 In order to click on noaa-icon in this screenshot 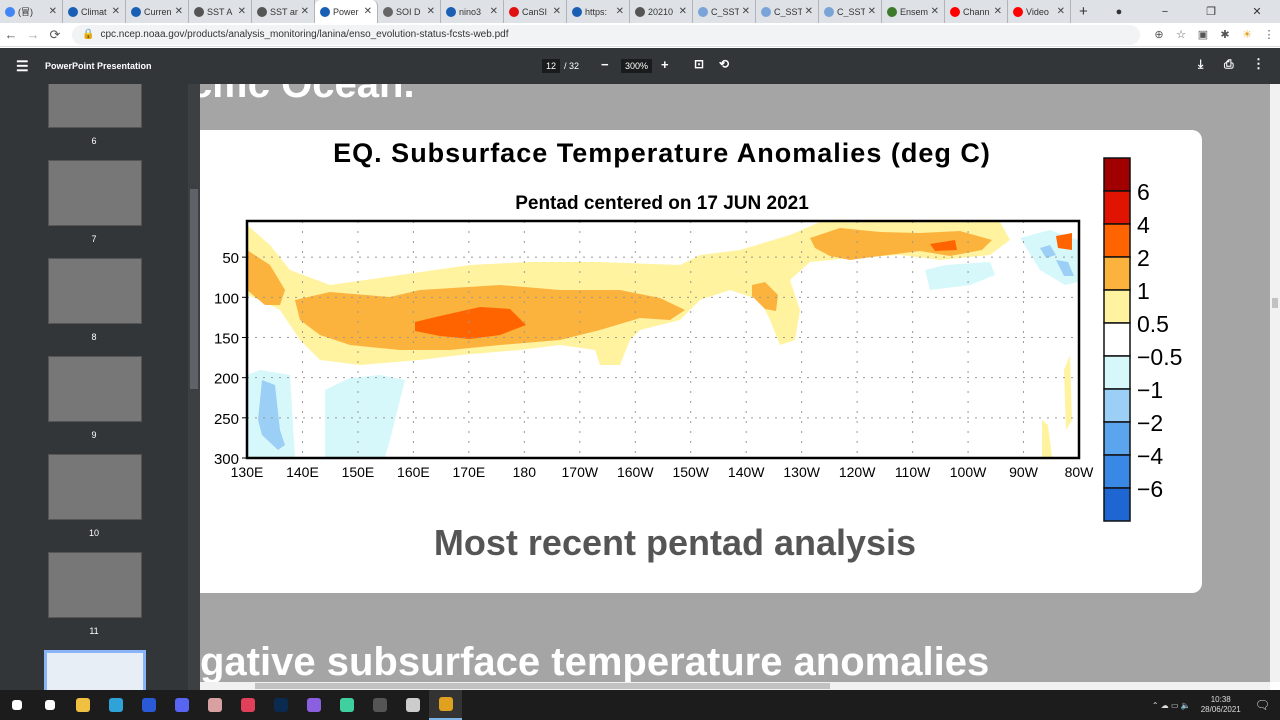, I will do `click(136, 11)`.